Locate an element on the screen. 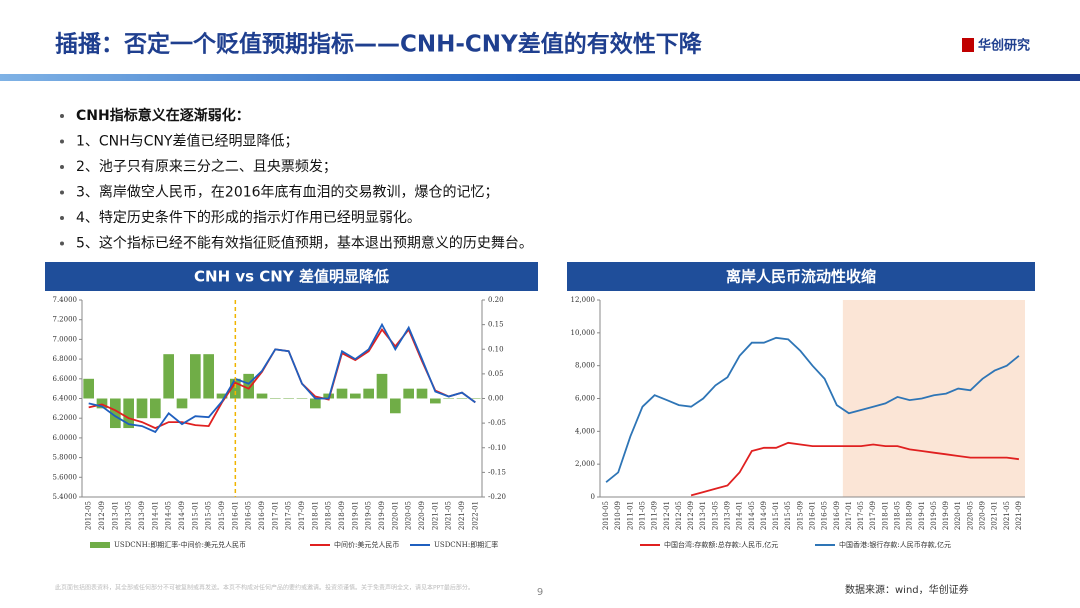  x-tick-label: 2019-09 is located at coordinates (946, 515).